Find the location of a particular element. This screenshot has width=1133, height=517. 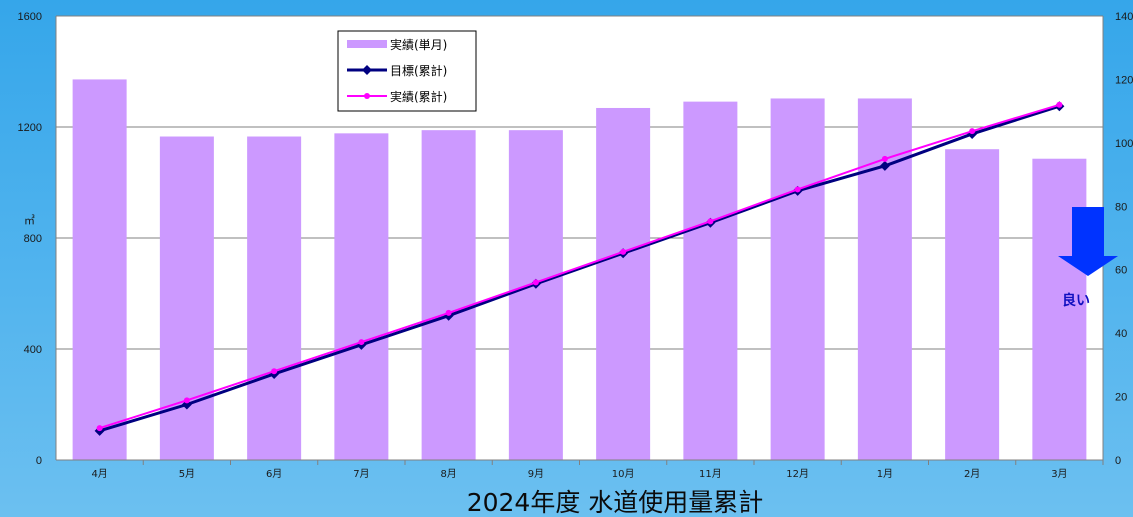

x-tick-label: 8月 is located at coordinates (448, 474).